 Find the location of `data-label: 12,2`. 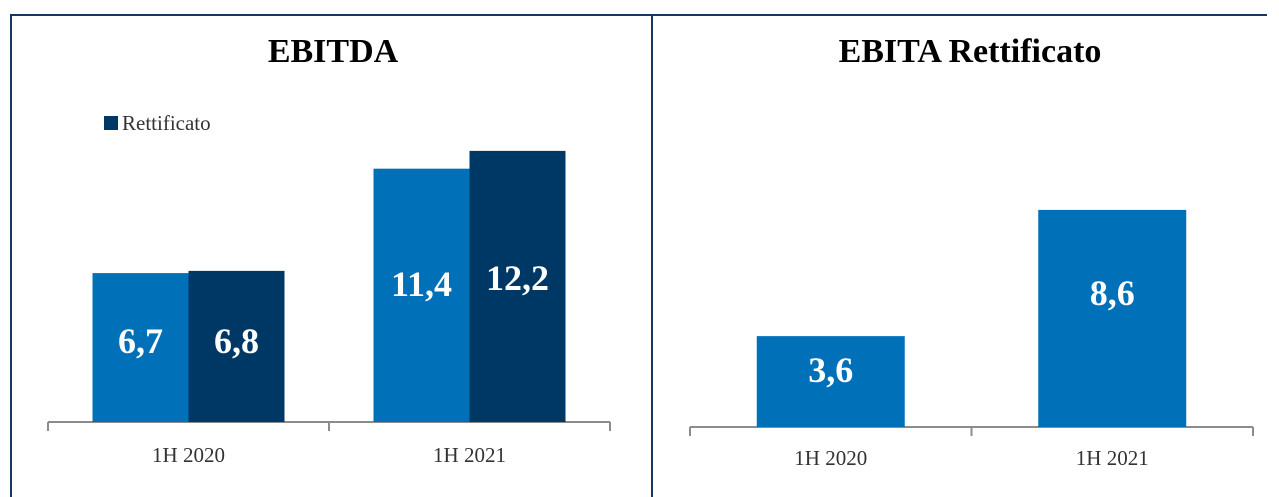

data-label: 12,2 is located at coordinates (517, 278).